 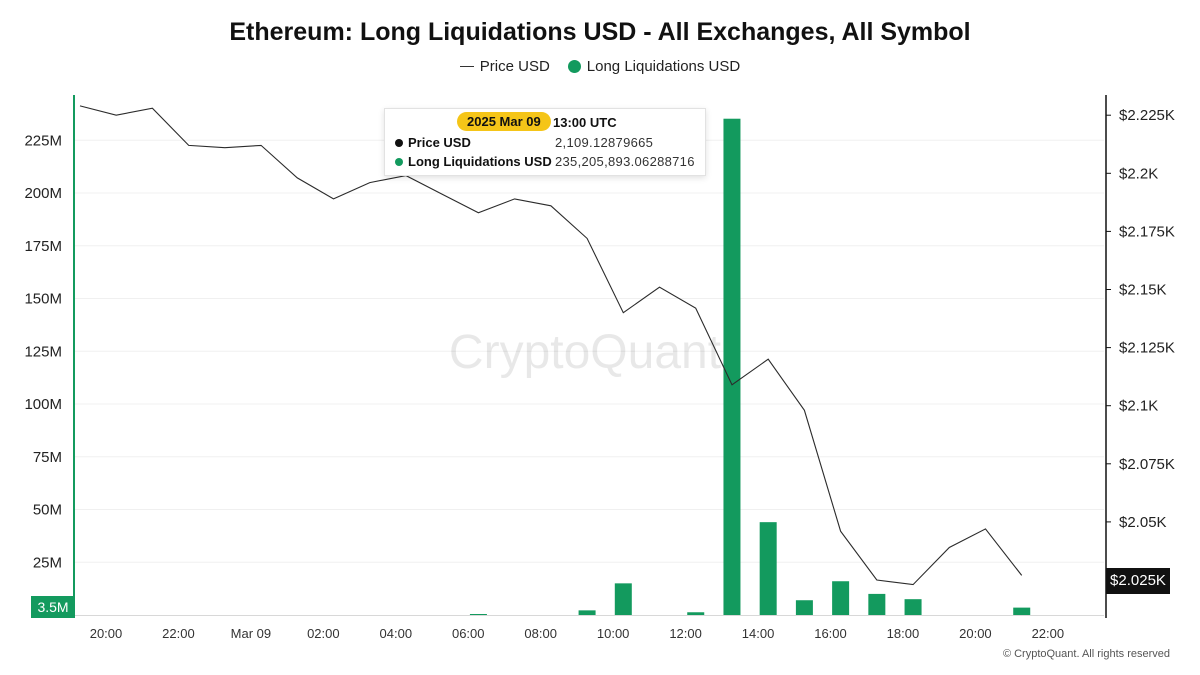 What do you see at coordinates (323, 633) in the screenshot?
I see `x-tick-label: 02:00` at bounding box center [323, 633].